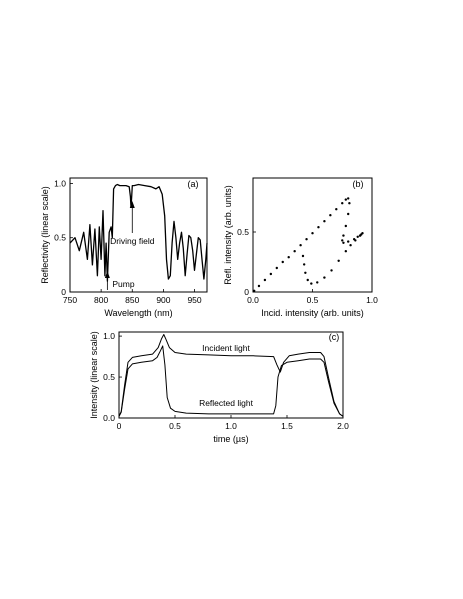  Describe the element at coordinates (193, 184) in the screenshot. I see `panel-label: (a)` at that location.